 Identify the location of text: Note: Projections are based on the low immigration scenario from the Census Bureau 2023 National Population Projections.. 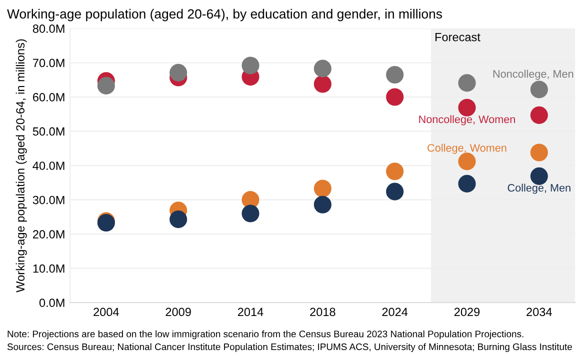
(266, 335).